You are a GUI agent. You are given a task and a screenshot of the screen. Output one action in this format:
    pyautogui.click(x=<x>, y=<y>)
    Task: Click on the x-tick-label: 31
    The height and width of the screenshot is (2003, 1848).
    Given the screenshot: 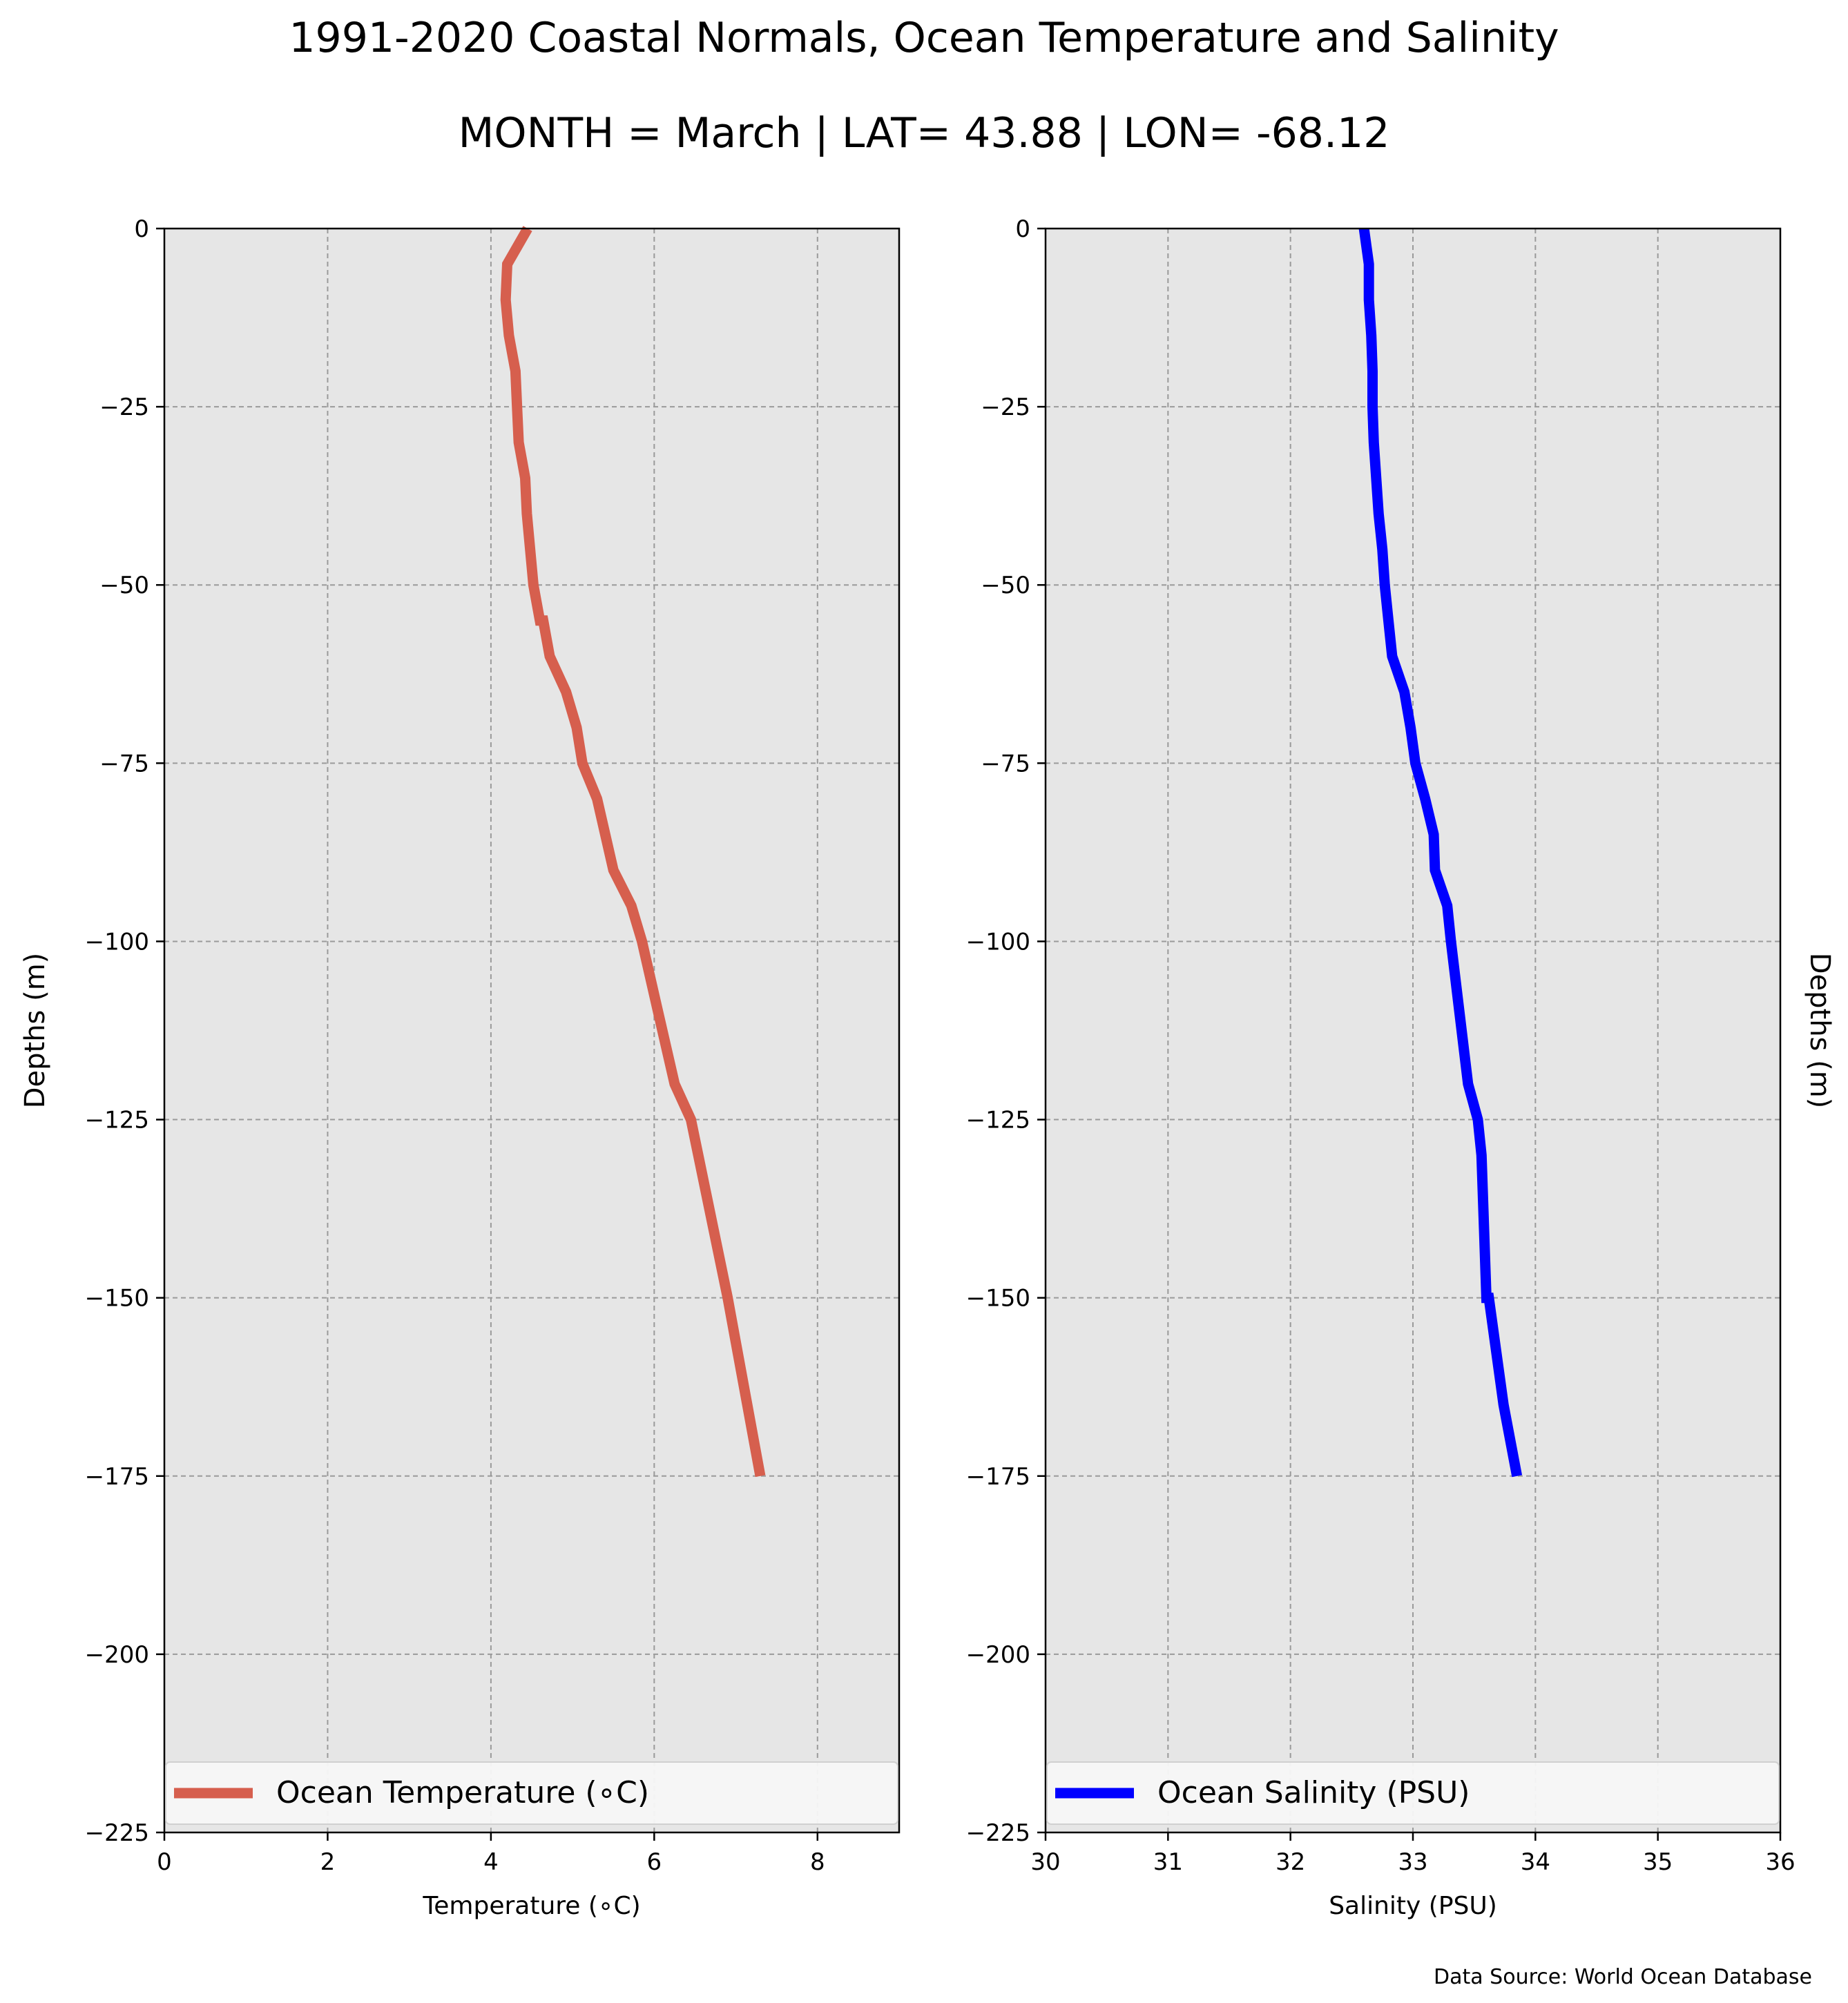 What is the action you would take?
    pyautogui.click(x=1168, y=1862)
    